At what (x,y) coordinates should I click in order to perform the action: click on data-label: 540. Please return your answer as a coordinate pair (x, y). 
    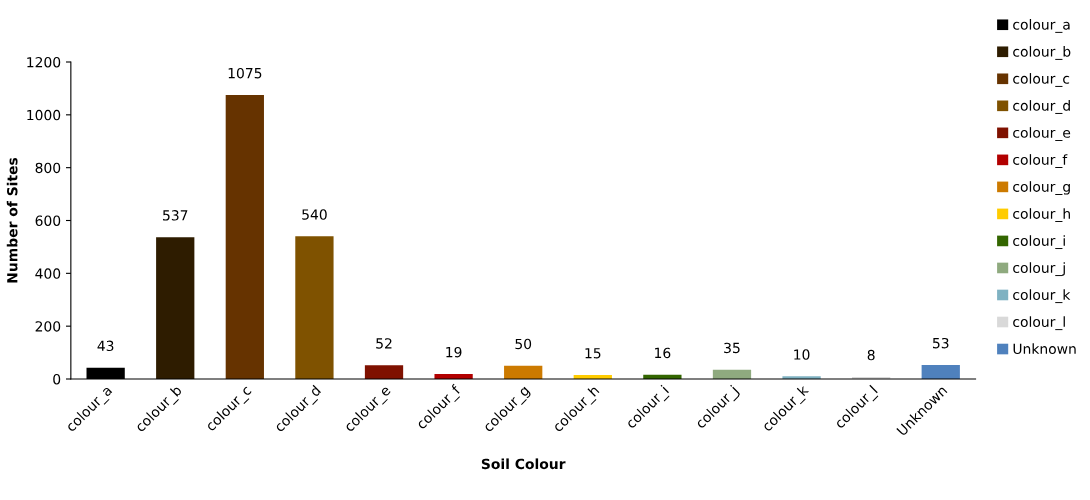
    Looking at the image, I should click on (314, 214).